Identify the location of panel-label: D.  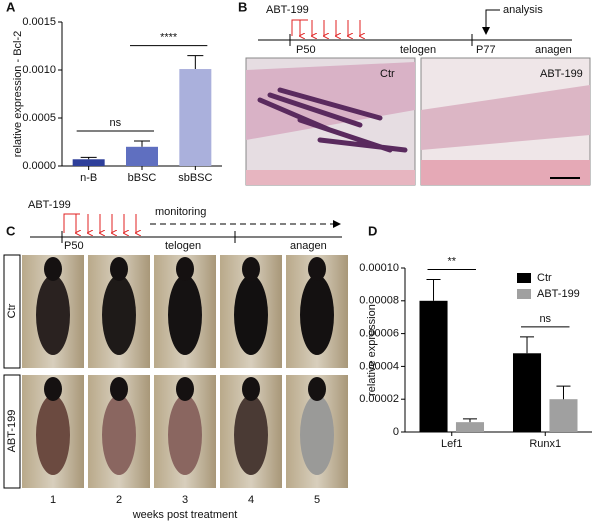
(372, 230).